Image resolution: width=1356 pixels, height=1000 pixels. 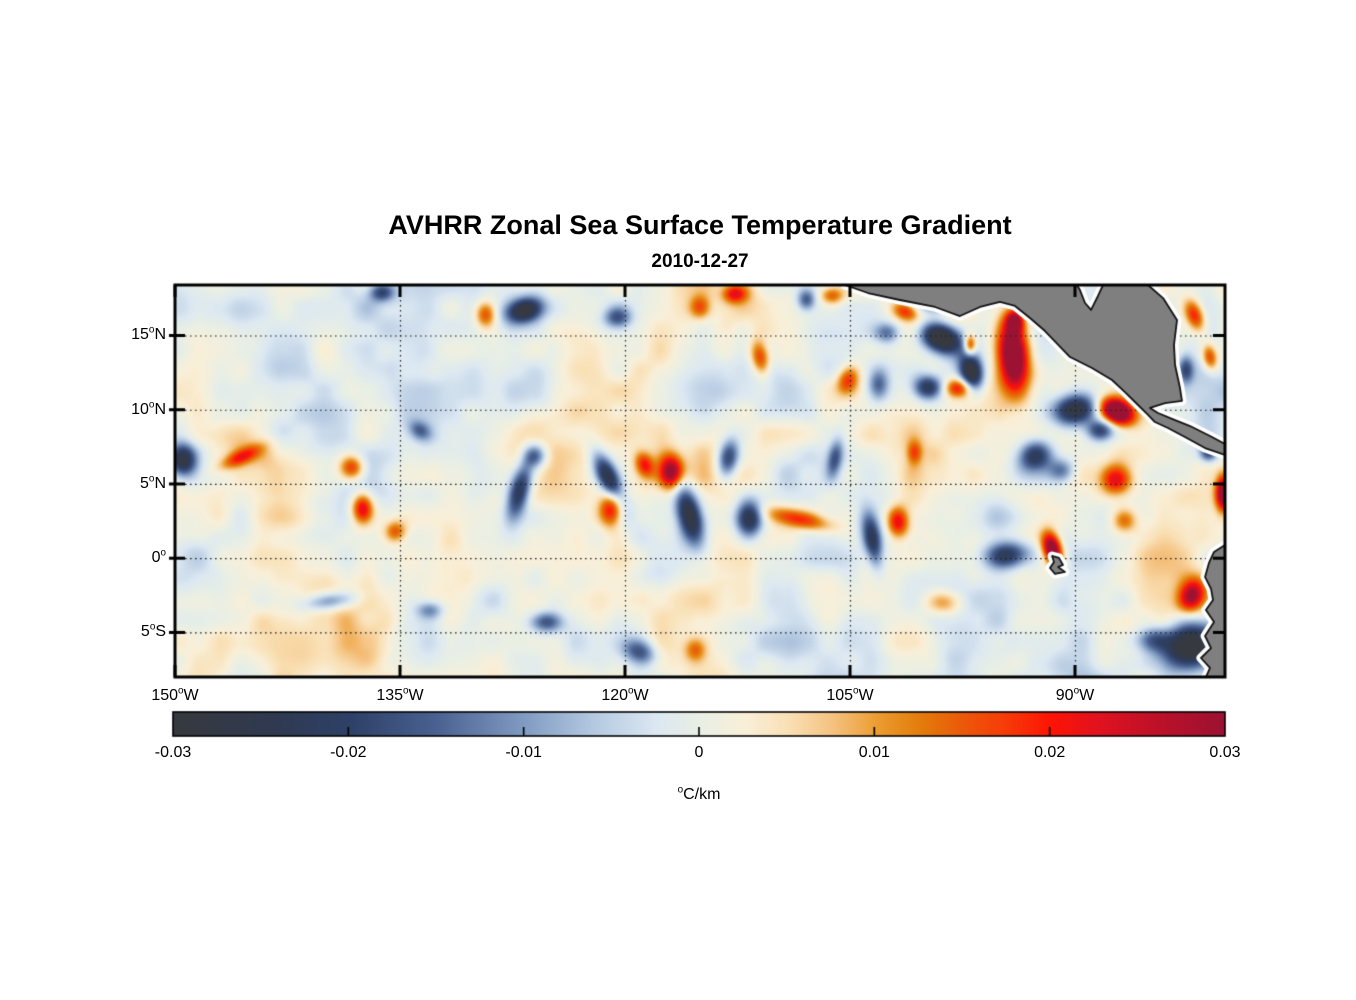 What do you see at coordinates (175, 694) in the screenshot?
I see `x-tick-label: 150oW` at bounding box center [175, 694].